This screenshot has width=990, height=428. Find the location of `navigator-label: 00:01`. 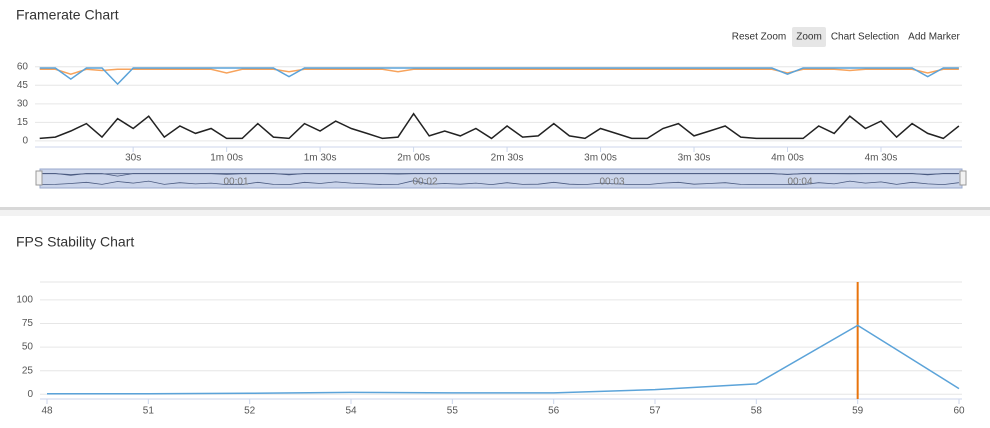

navigator-label: 00:01 is located at coordinates (235, 182).